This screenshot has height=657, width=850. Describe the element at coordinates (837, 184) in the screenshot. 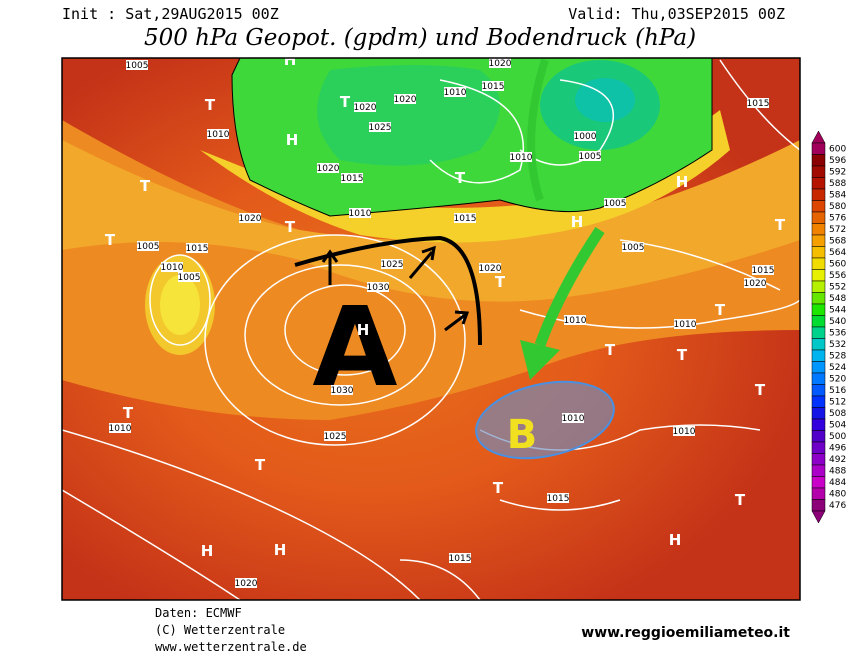

I see `colorbar-label: 588` at that location.